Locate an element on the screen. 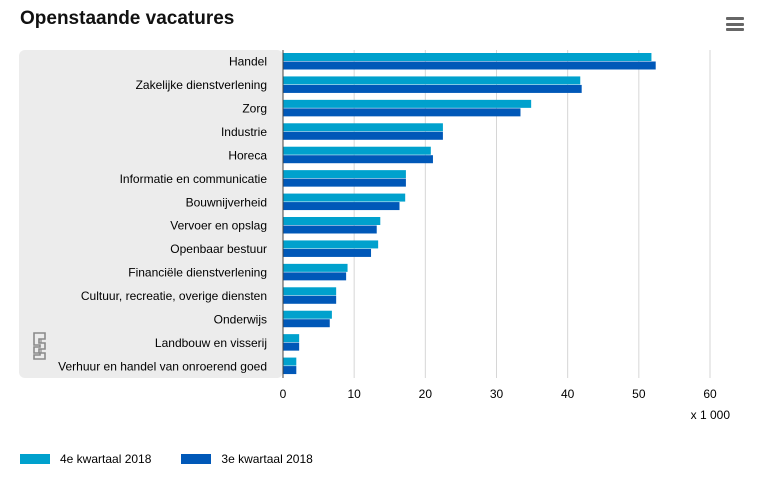 The width and height of the screenshot is (768, 485). category-label: Verhuur en handel van onroerend goed is located at coordinates (162, 366).